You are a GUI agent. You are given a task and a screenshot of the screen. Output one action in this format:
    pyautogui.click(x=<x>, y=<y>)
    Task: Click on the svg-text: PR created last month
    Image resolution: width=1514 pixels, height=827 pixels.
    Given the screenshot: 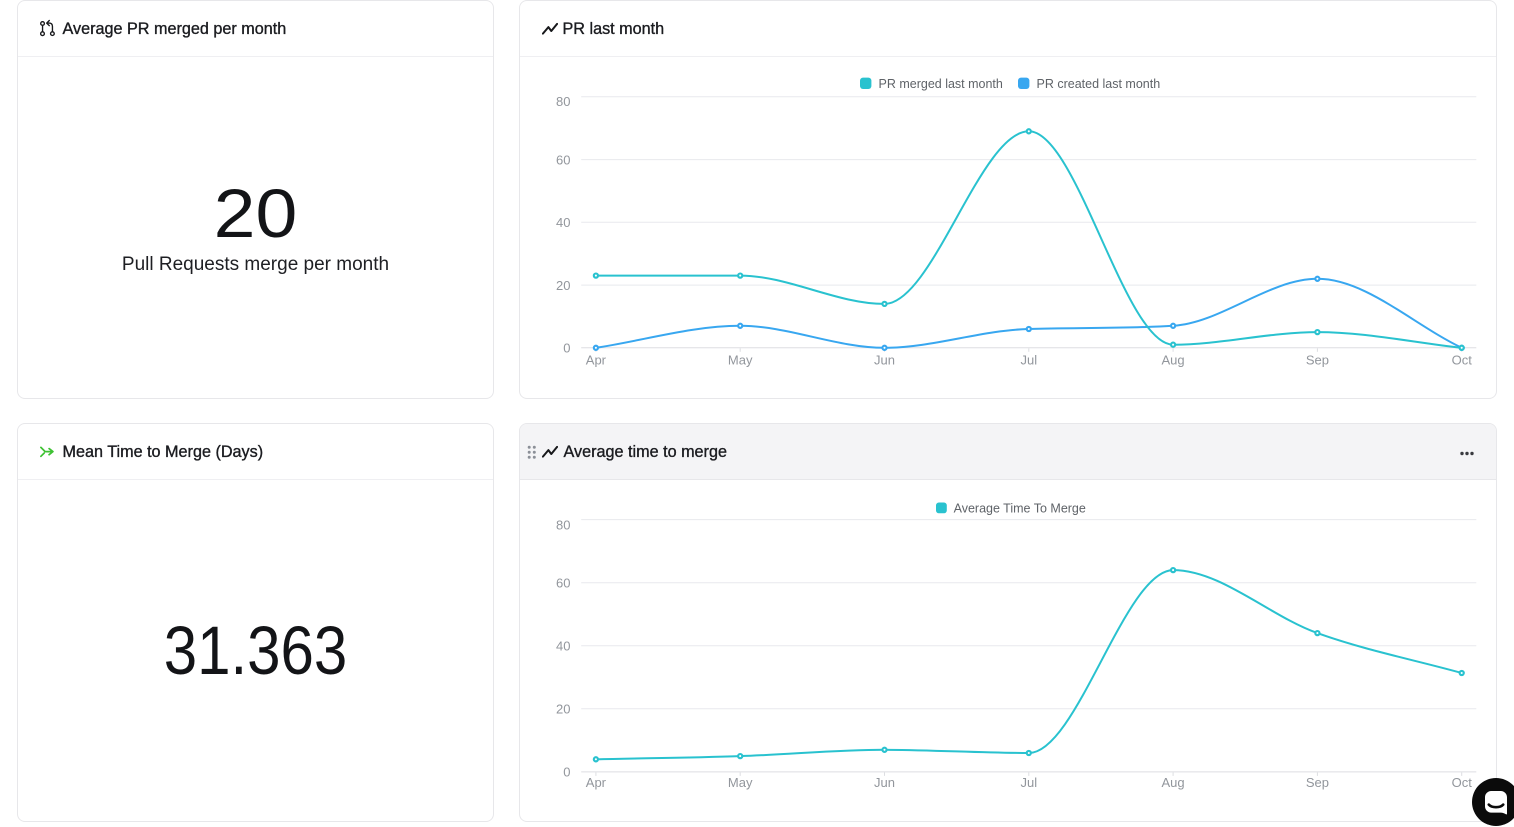 What is the action you would take?
    pyautogui.click(x=1099, y=84)
    